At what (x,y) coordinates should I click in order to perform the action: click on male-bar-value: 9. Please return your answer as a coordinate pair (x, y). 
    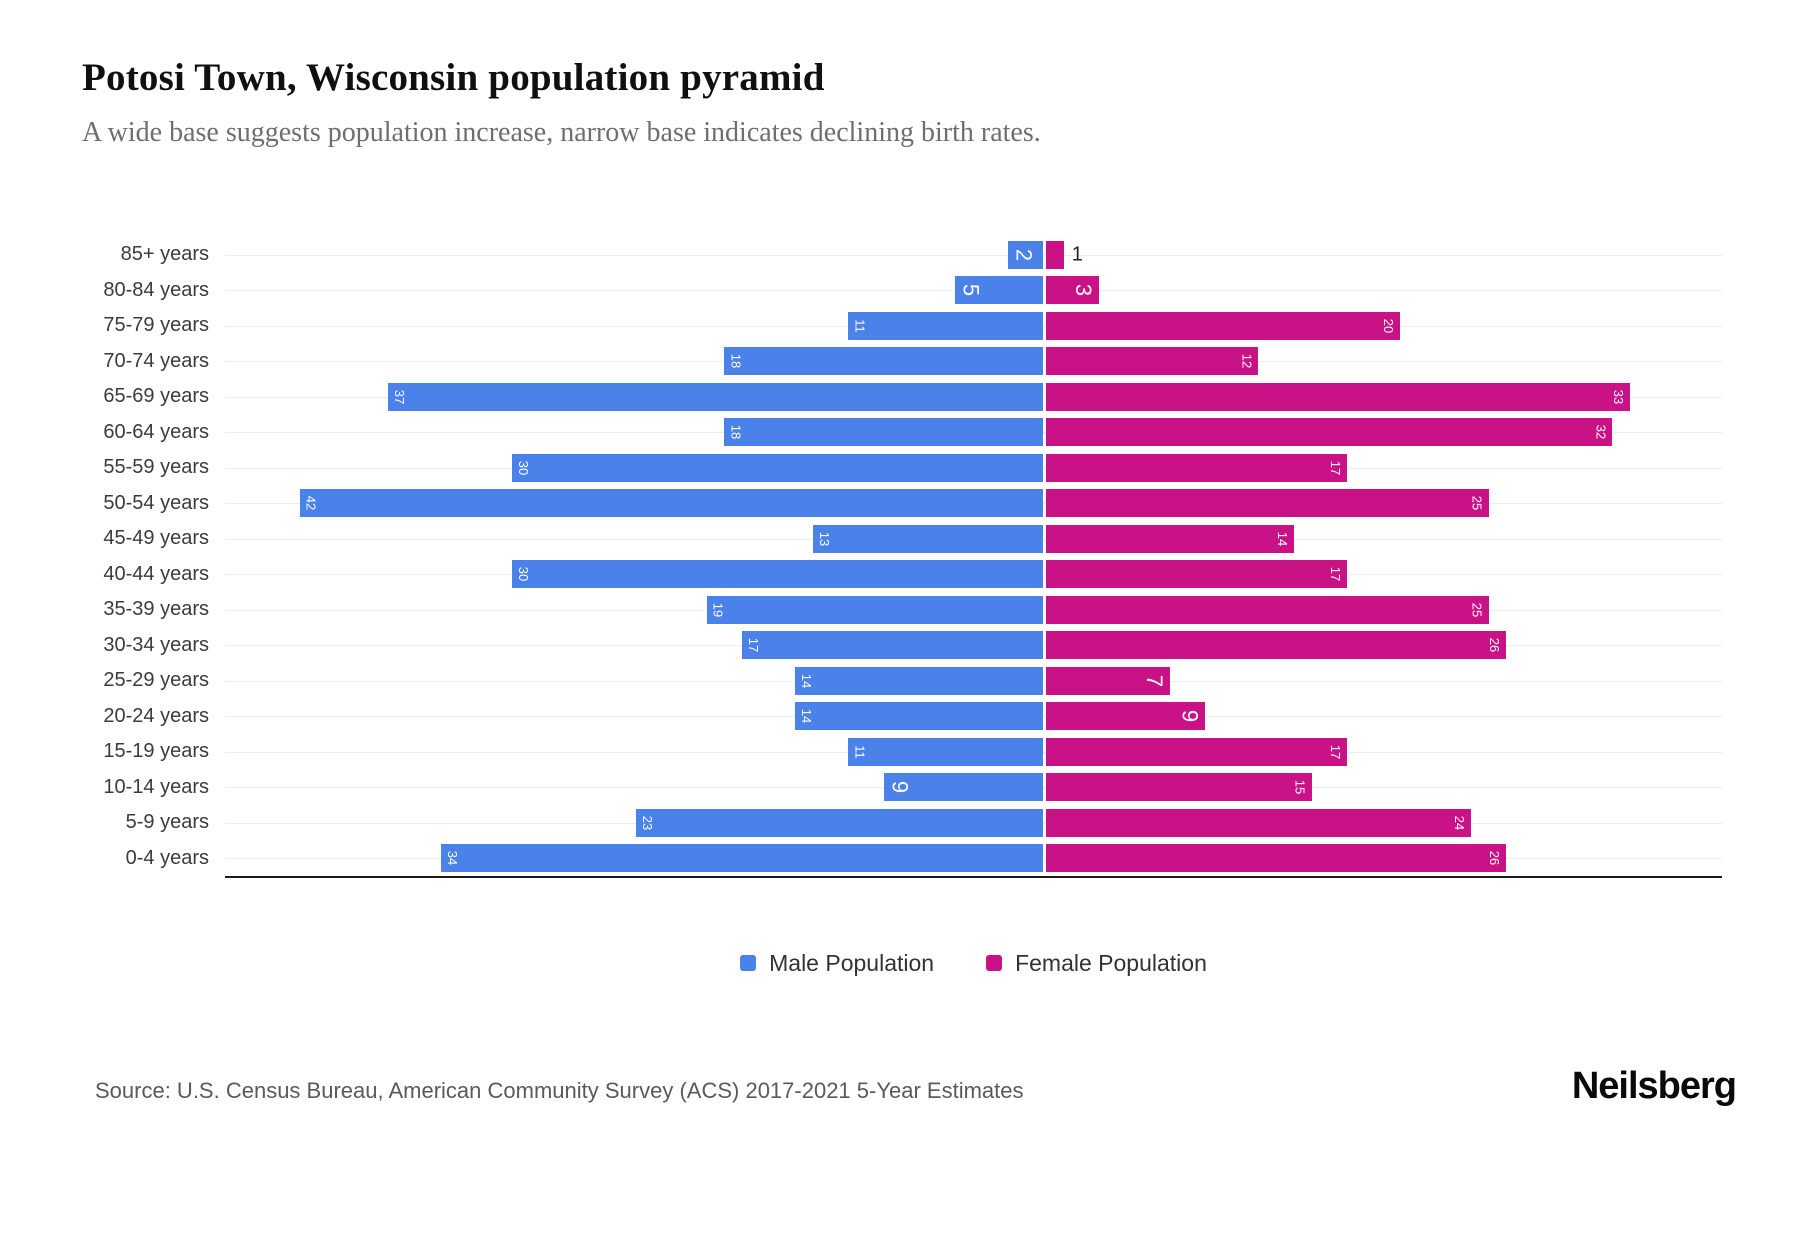
    Looking at the image, I should click on (900, 787).